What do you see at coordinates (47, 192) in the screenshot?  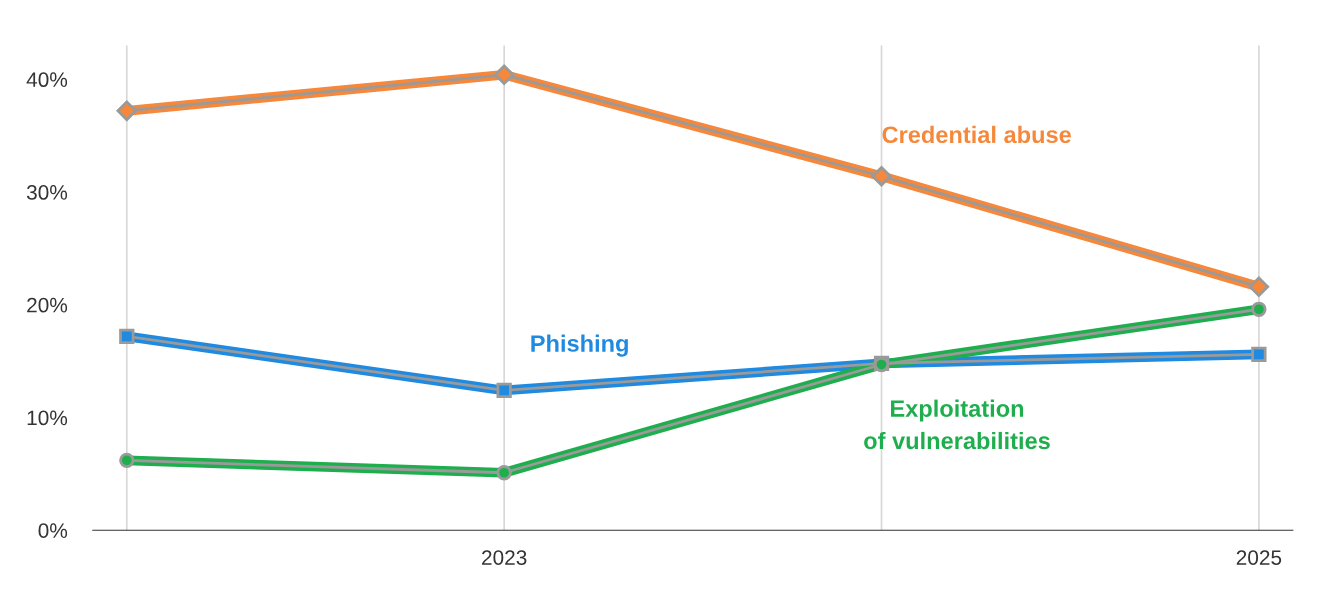 I see `y-tick-label: 30%` at bounding box center [47, 192].